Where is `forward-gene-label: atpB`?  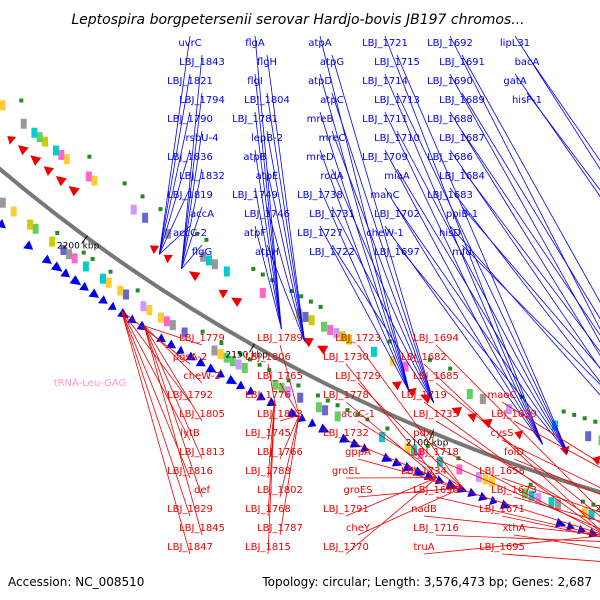 forward-gene-label: atpB is located at coordinates (254, 157).